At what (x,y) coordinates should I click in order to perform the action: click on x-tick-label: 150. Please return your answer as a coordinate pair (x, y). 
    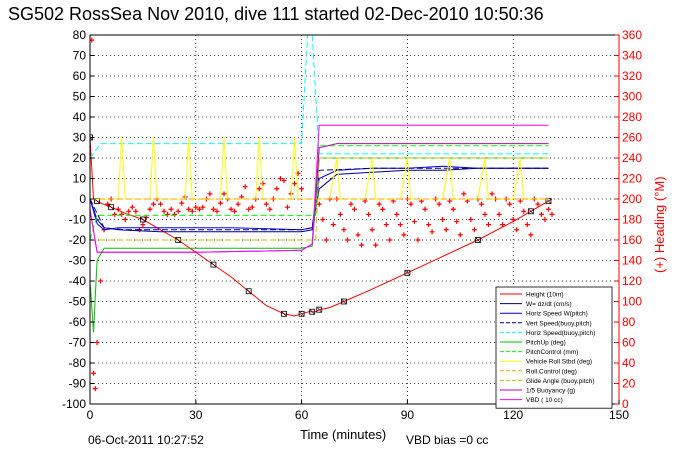
    Looking at the image, I should click on (619, 415).